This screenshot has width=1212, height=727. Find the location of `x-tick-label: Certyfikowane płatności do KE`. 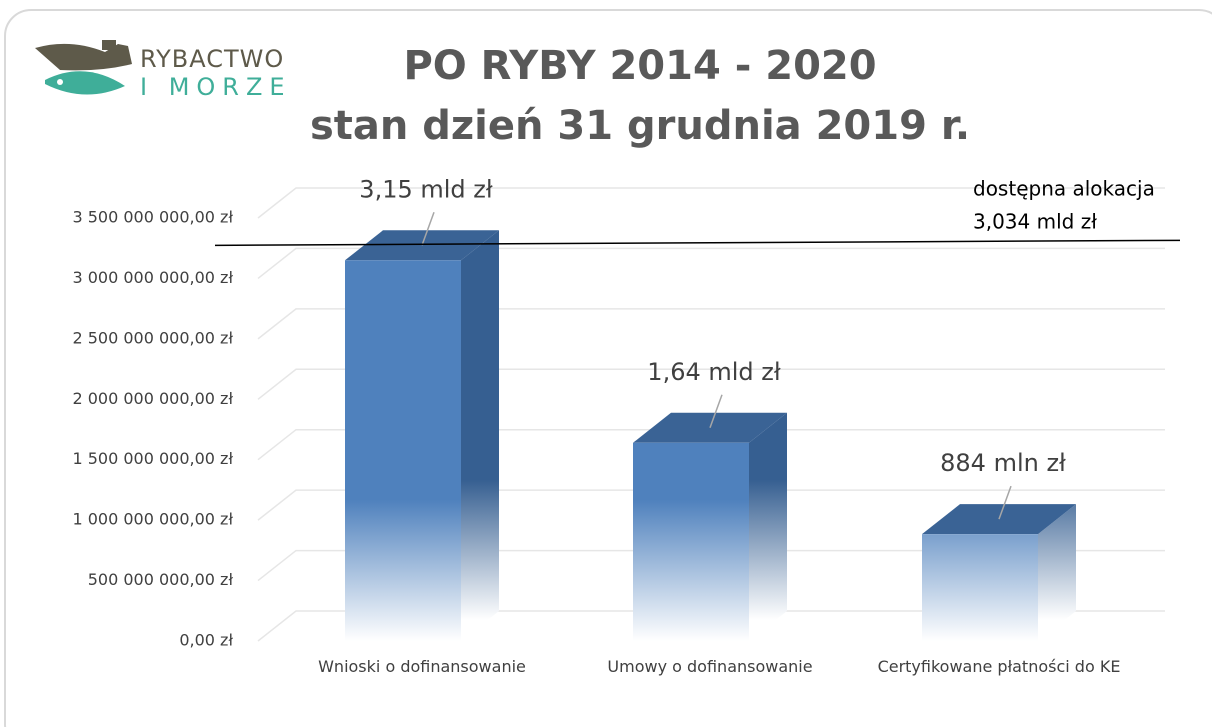

x-tick-label: Certyfikowane płatności do KE is located at coordinates (999, 666).